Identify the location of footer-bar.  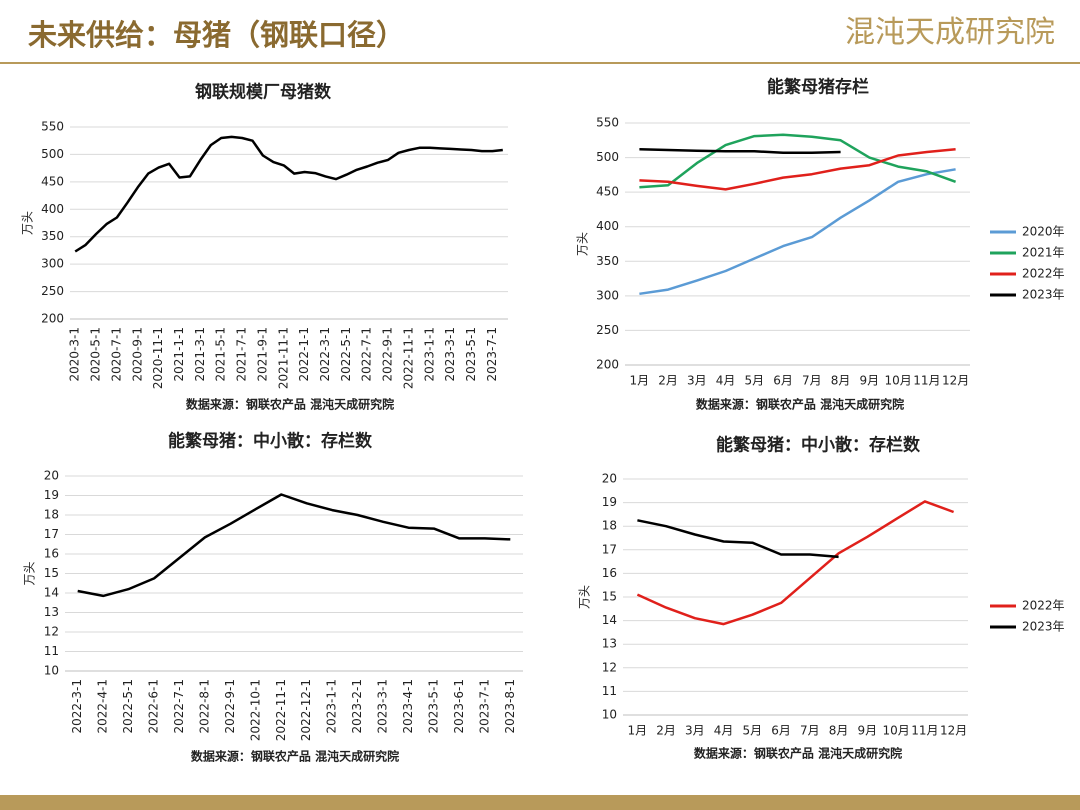
(540, 802).